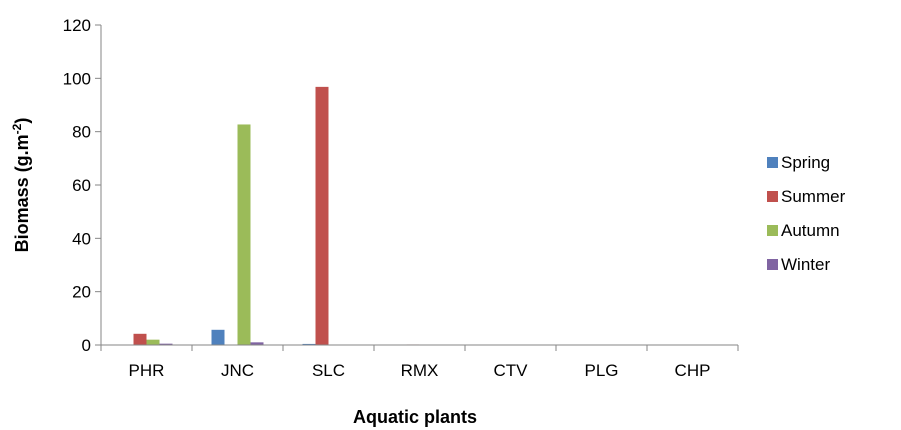 This screenshot has height=430, width=901. I want to click on x-tick-label: PHR, so click(147, 370).